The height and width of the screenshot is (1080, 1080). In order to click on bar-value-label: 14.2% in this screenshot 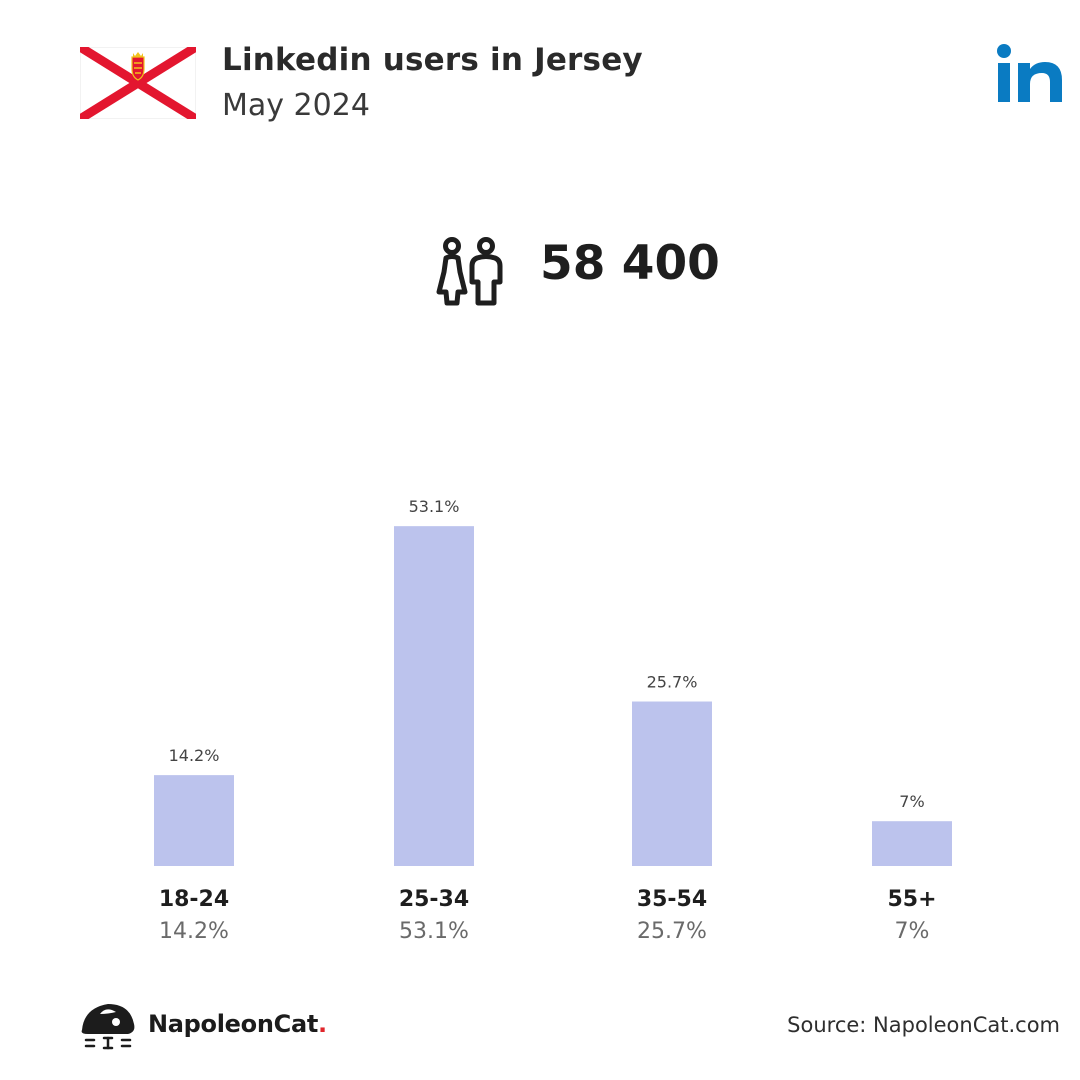, I will do `click(194, 755)`.